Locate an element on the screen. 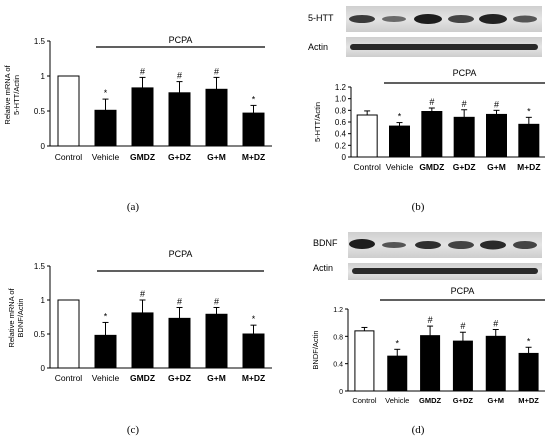 This screenshot has height=439, width=550. blot-target-label: BDNF is located at coordinates (325, 243).